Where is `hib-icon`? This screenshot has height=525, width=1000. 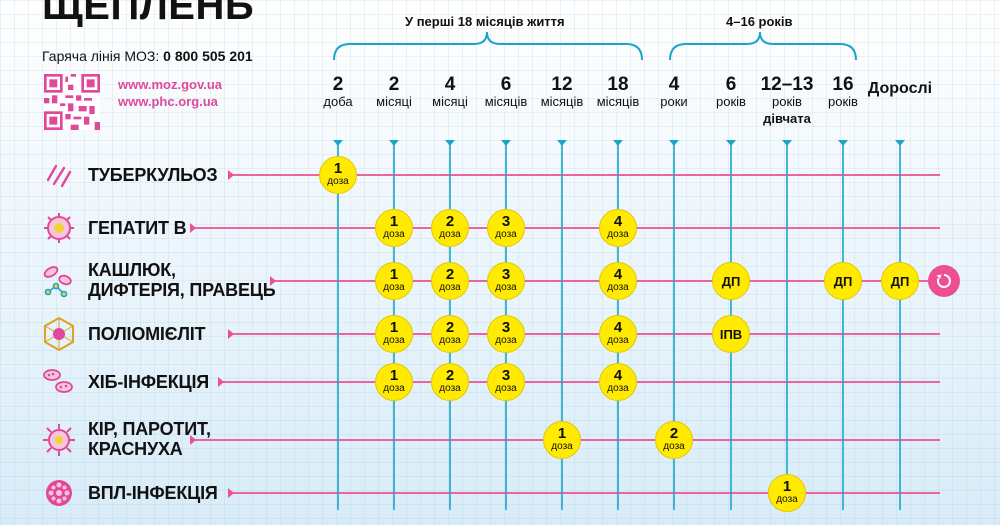 hib-icon is located at coordinates (58, 381).